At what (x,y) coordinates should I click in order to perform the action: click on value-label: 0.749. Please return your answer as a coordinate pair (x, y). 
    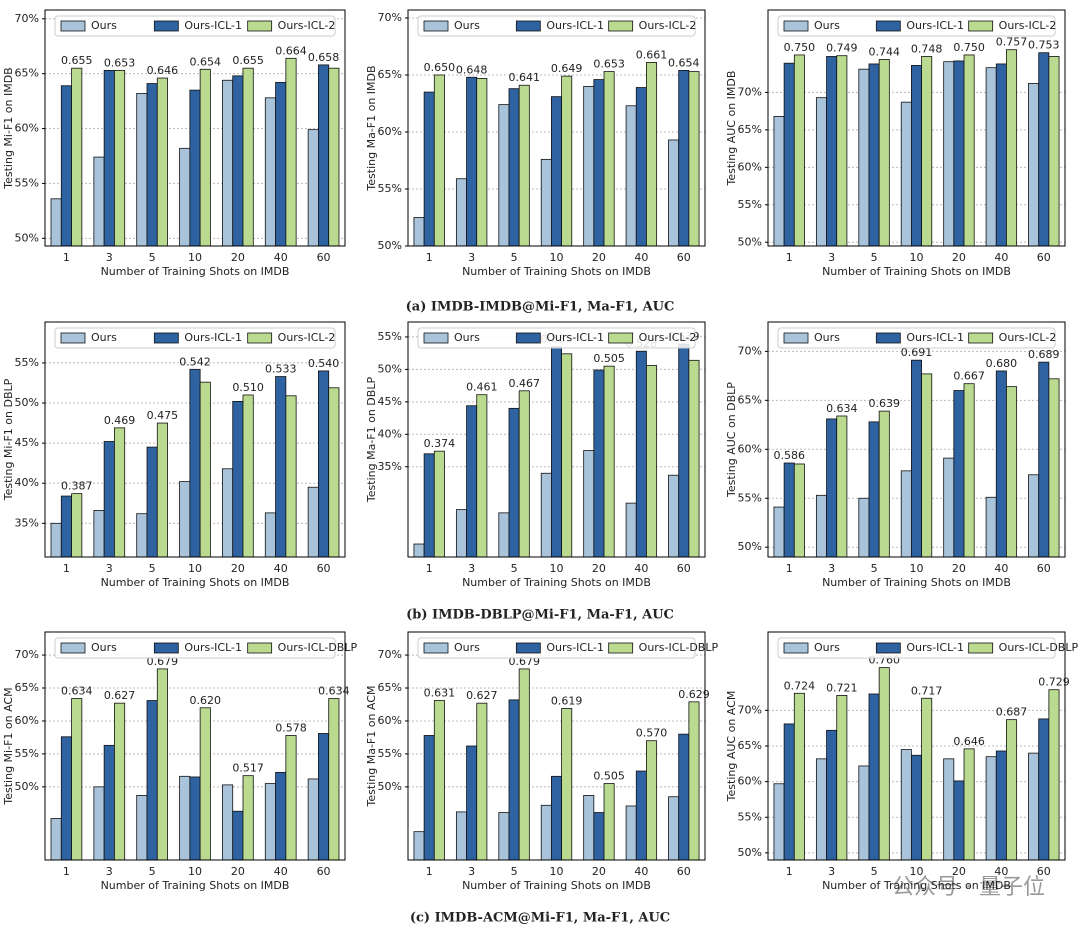
    Looking at the image, I should click on (842, 48).